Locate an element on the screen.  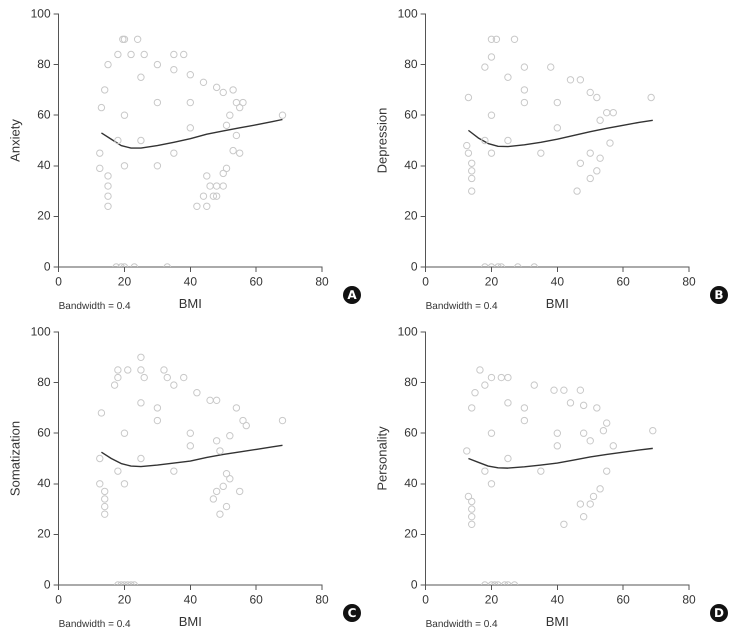
x-tick-label: 20 is located at coordinates (125, 599).